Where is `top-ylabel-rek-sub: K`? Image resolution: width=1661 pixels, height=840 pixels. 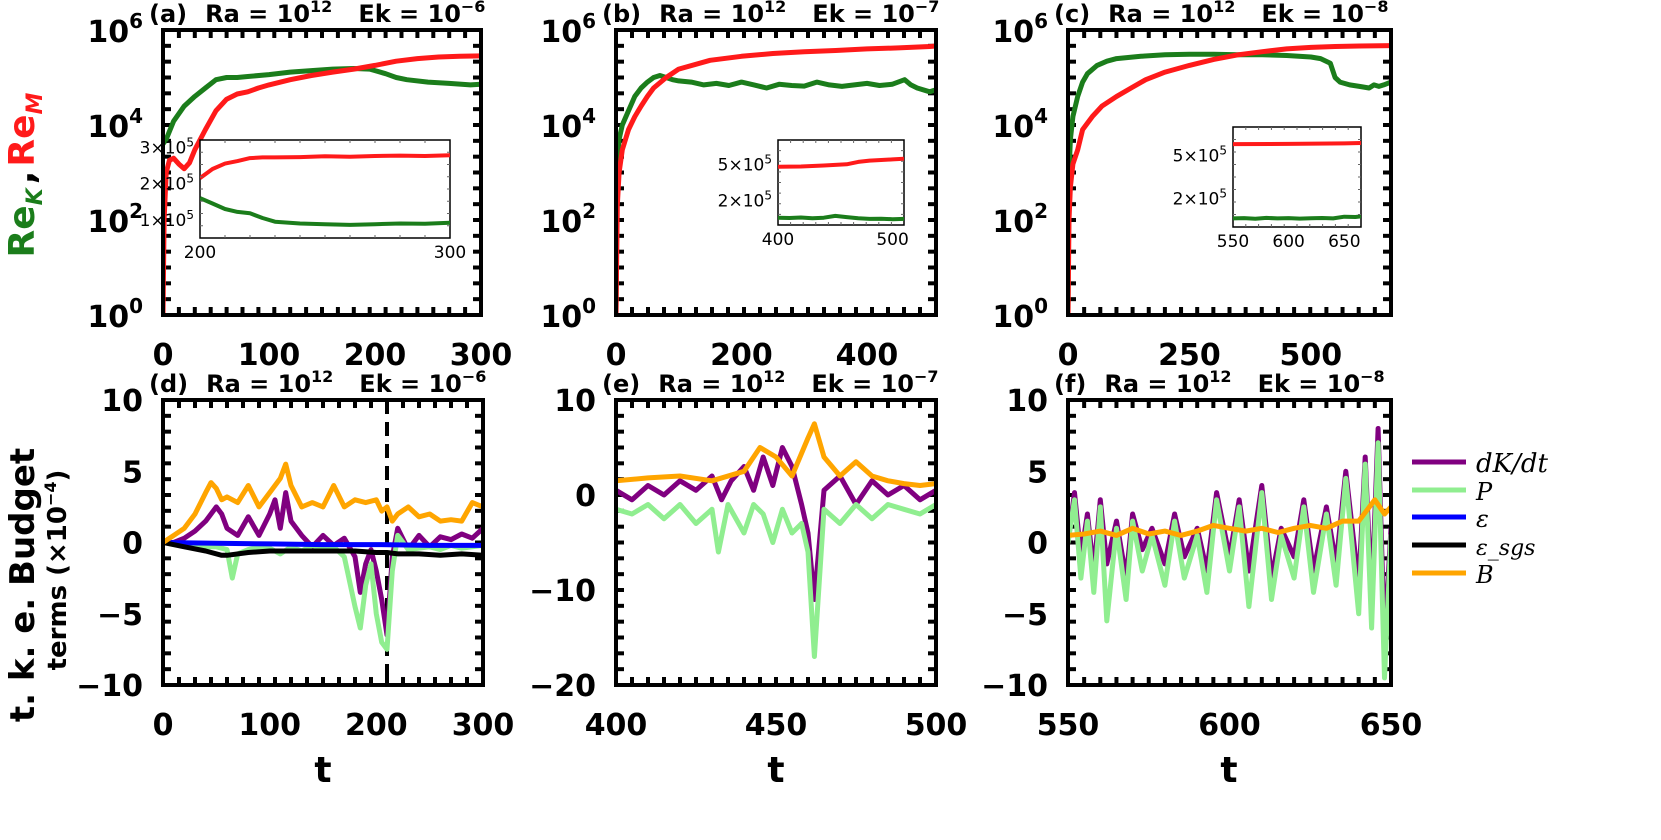 top-ylabel-rek-sub: K is located at coordinates (35, 195).